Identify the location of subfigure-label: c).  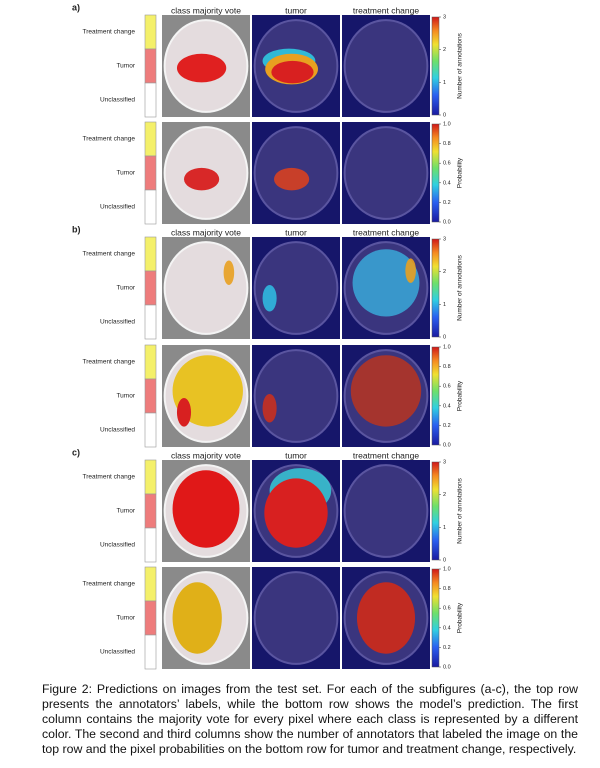
(76, 452).